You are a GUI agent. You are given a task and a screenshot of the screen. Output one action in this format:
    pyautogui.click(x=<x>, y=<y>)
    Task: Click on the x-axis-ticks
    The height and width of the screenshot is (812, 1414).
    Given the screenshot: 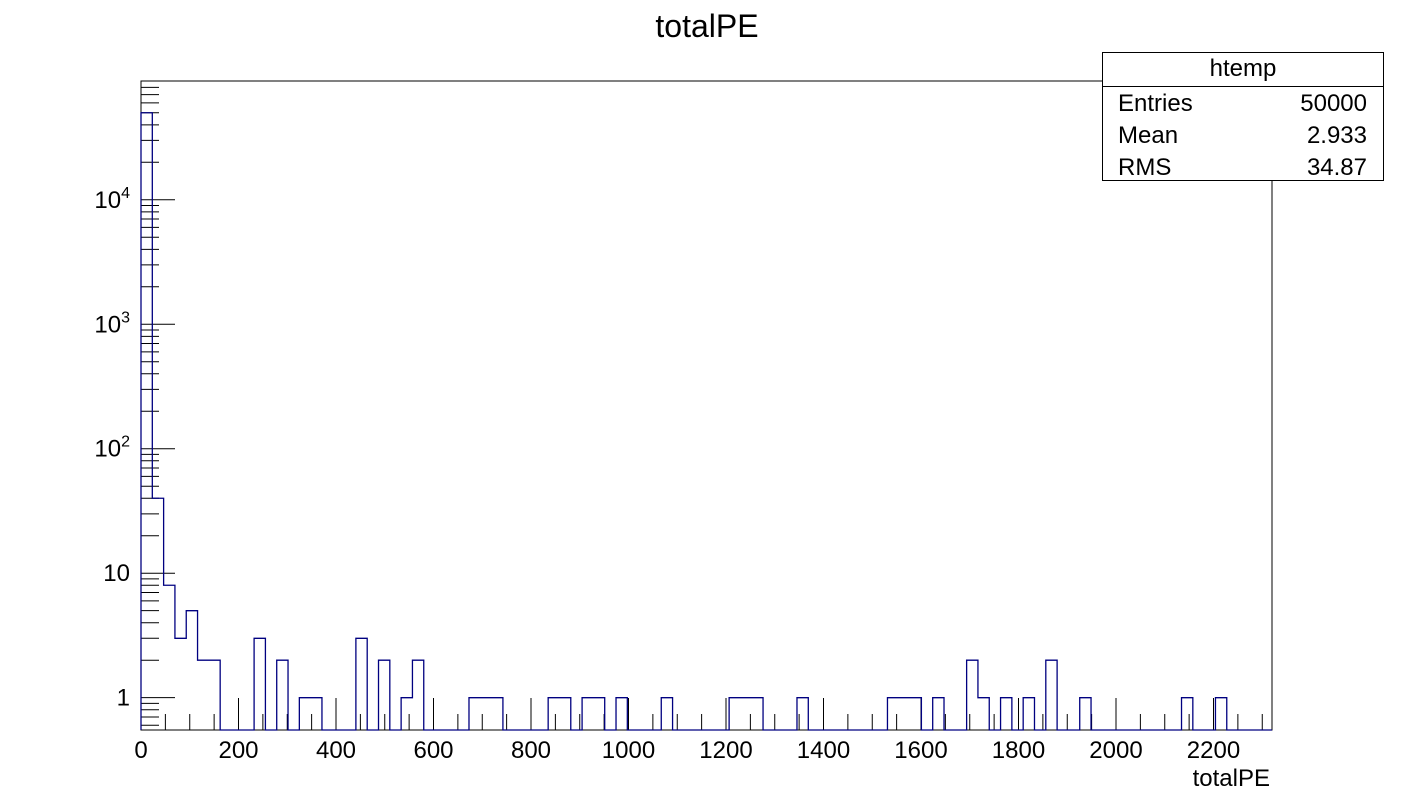 What is the action you would take?
    pyautogui.click(x=701, y=714)
    